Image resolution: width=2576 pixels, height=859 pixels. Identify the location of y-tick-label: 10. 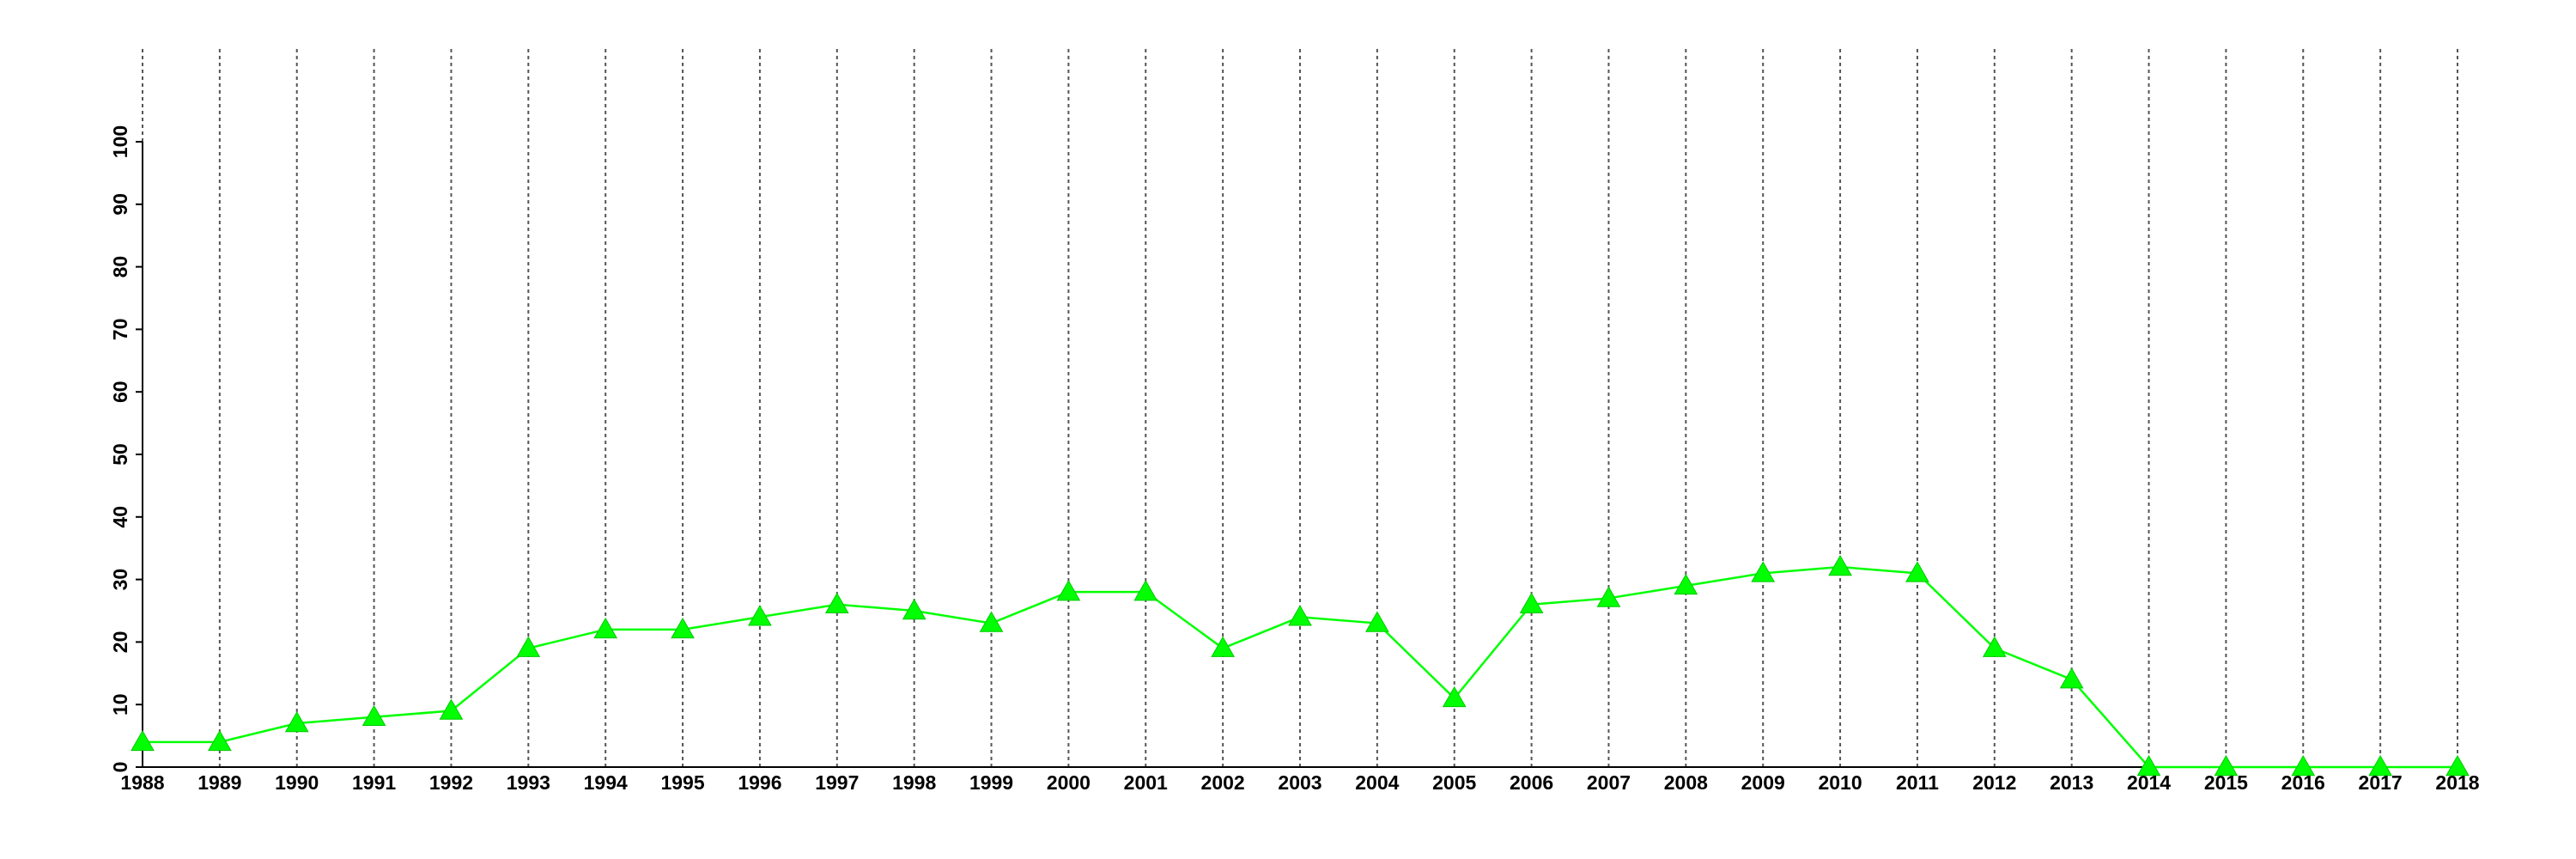
(120, 704).